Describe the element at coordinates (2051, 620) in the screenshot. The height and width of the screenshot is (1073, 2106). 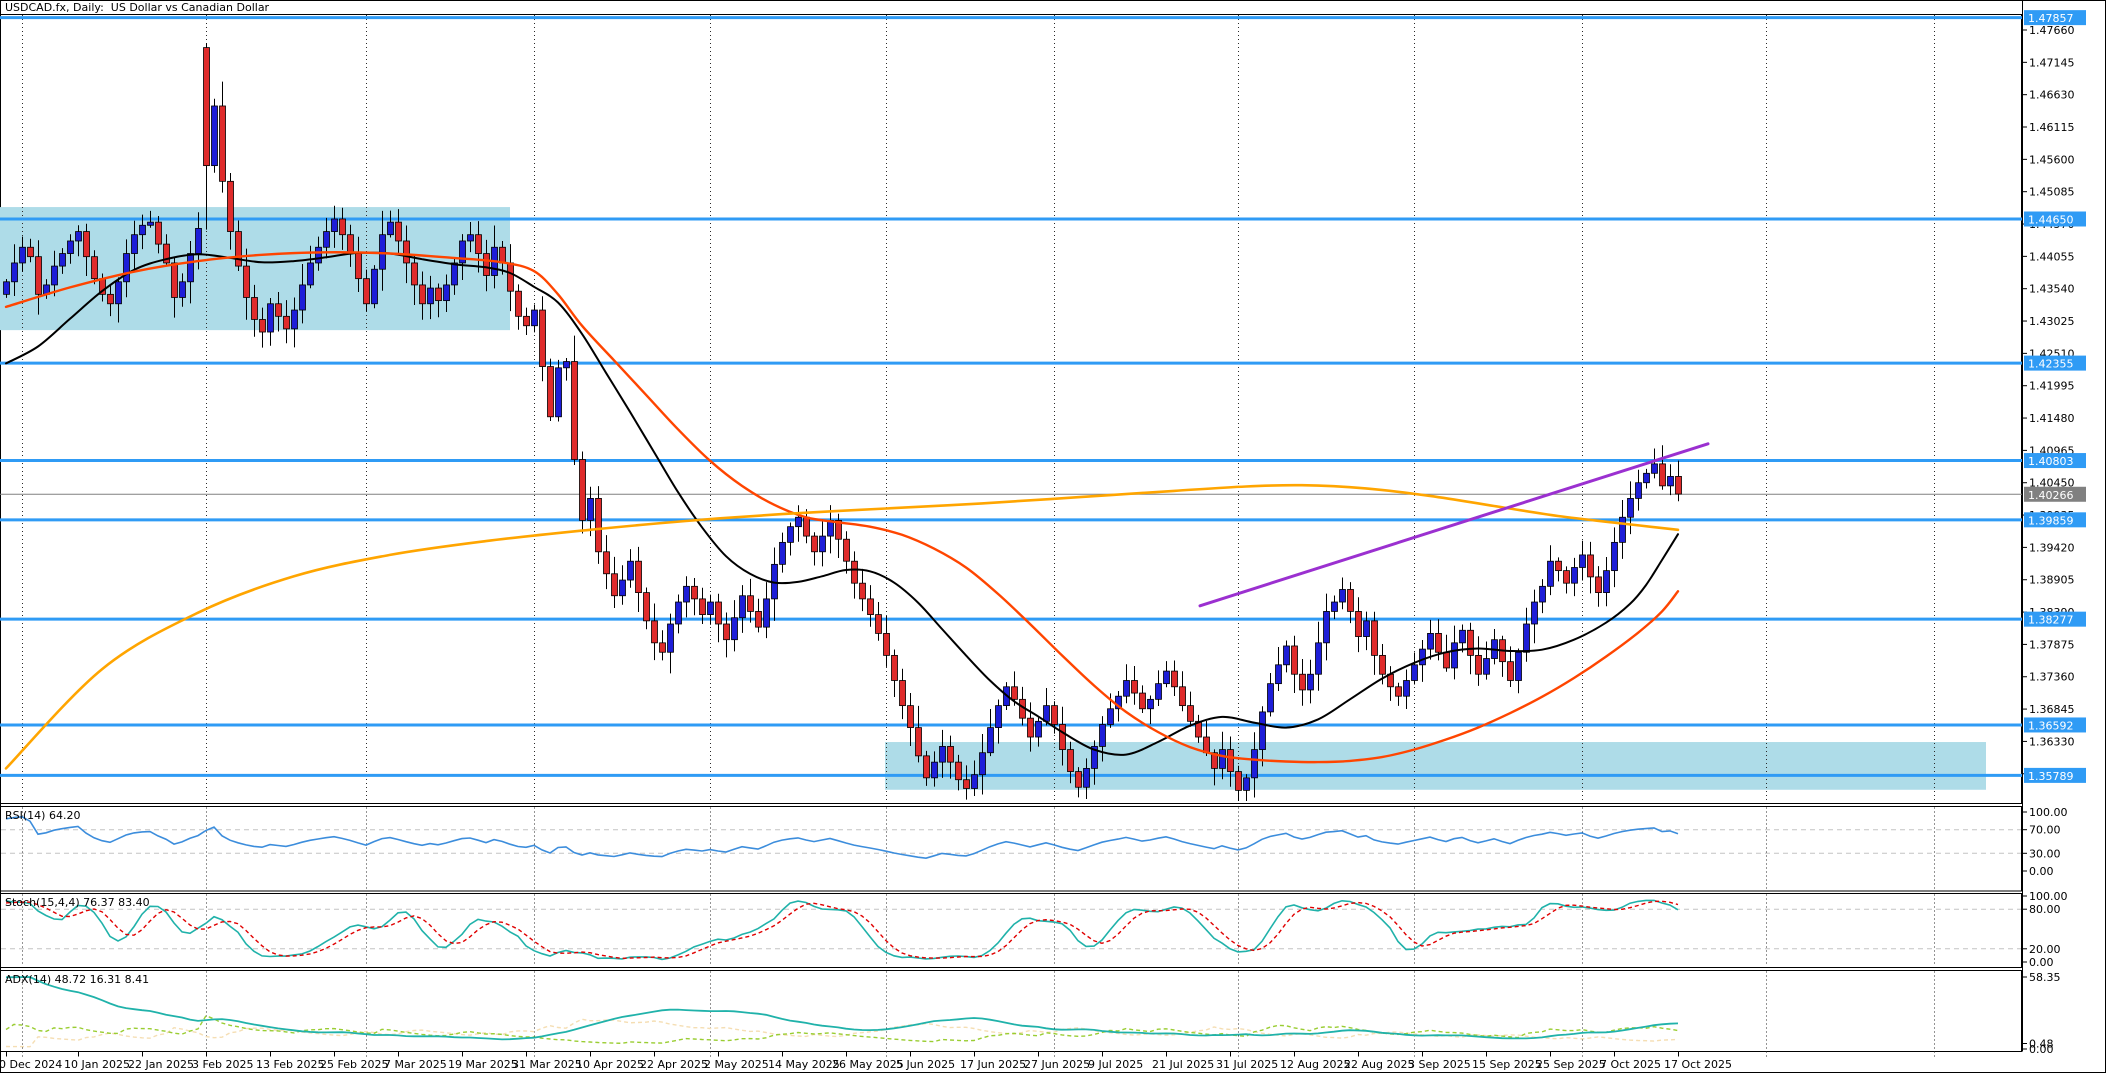
I see `axis-label: 1.38277` at that location.